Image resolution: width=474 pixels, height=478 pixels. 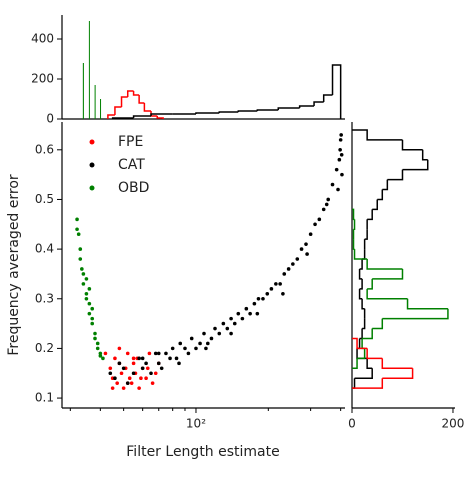 What do you see at coordinates (133, 188) in the screenshot?
I see `legend-text: OBD` at bounding box center [133, 188].